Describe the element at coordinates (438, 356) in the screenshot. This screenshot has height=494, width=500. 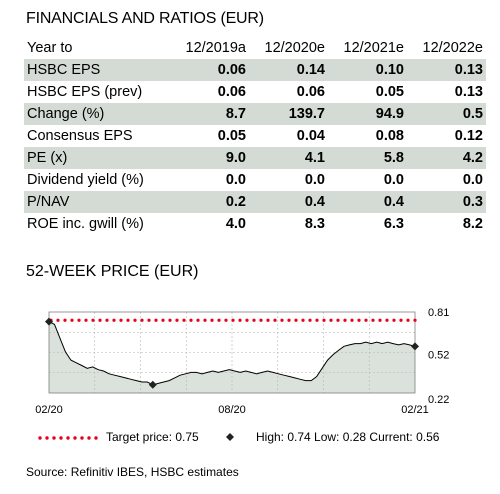
I see `y-tick-label: 0.52` at that location.